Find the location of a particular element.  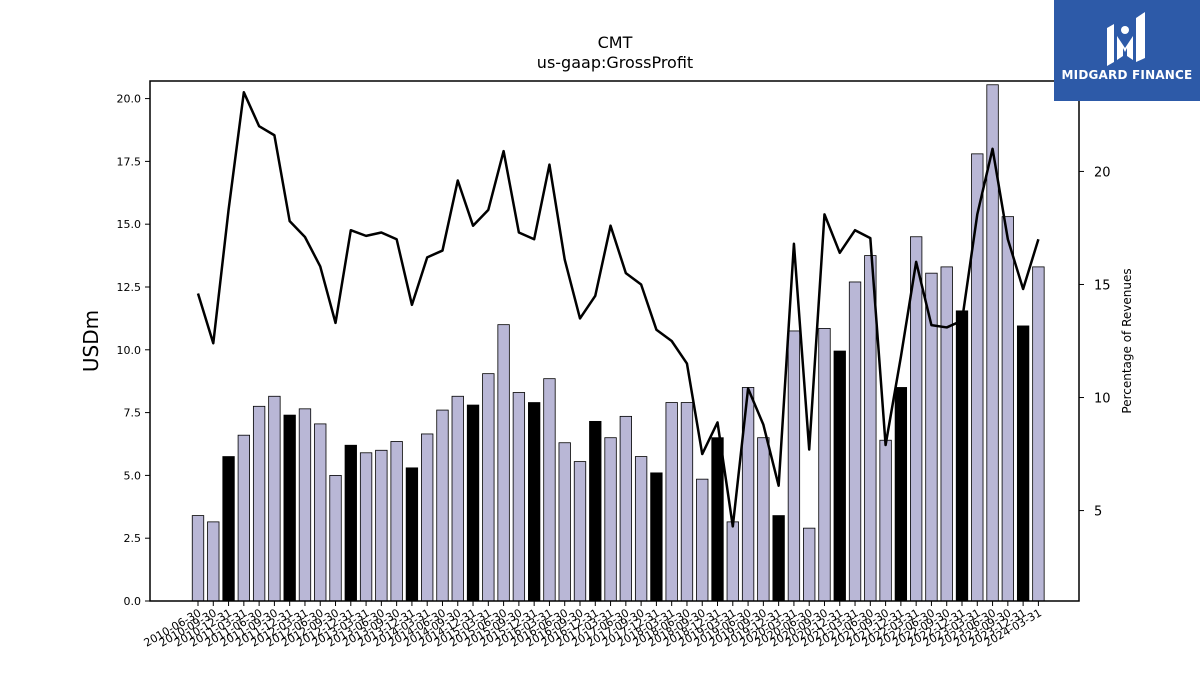

midgard-finance-logo: MIDGARD FINANCE is located at coordinates (1127, 50).